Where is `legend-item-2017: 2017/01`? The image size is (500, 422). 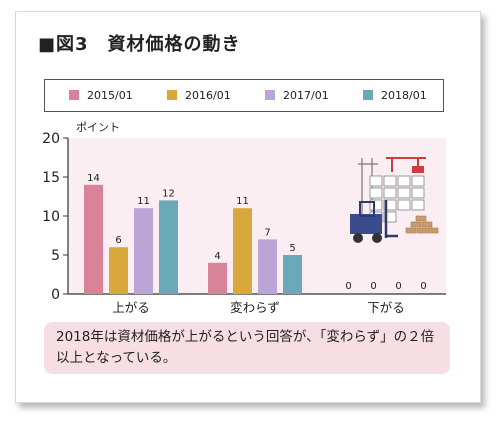 legend-item-2017: 2017/01 is located at coordinates (297, 95).